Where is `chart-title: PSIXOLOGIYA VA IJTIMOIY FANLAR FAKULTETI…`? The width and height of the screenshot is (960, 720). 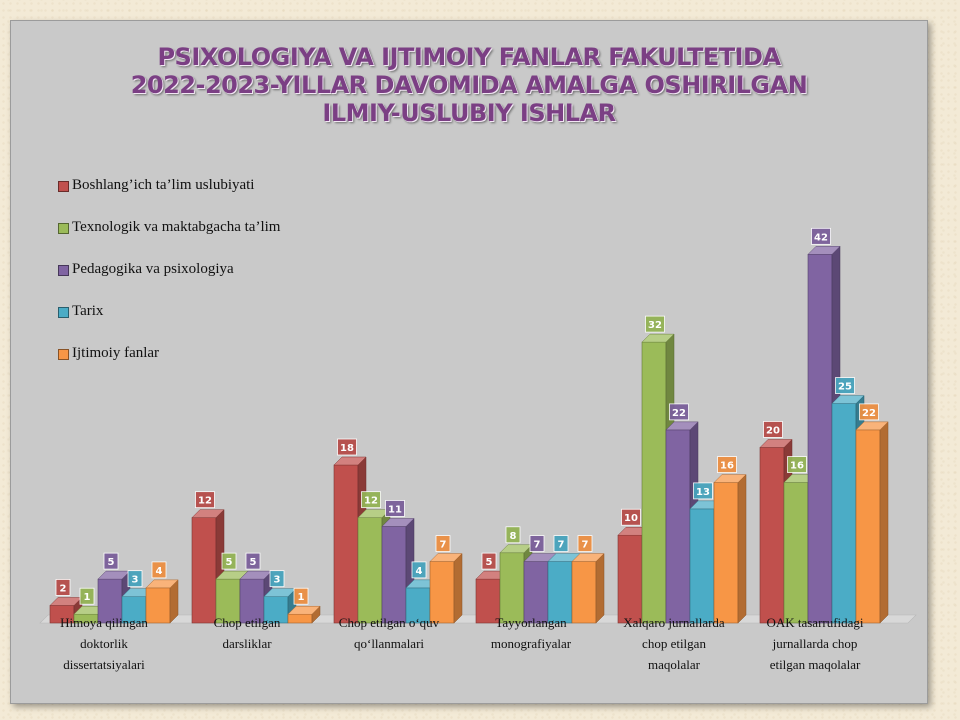 chart-title: PSIXOLOGIYA VA IJTIMOIY FANLAR FAKULTETI… is located at coordinates (469, 85).